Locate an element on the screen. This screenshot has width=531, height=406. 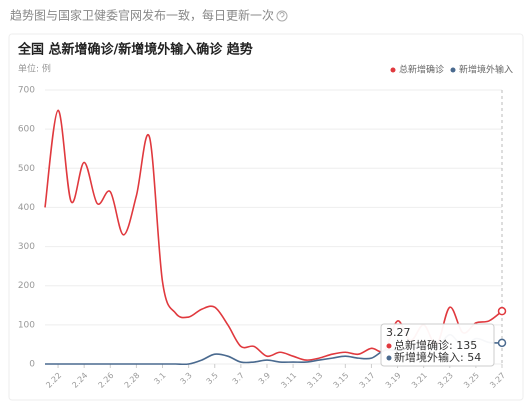
tooltip-row: 新增境外输入: 54 is located at coordinates (437, 357).